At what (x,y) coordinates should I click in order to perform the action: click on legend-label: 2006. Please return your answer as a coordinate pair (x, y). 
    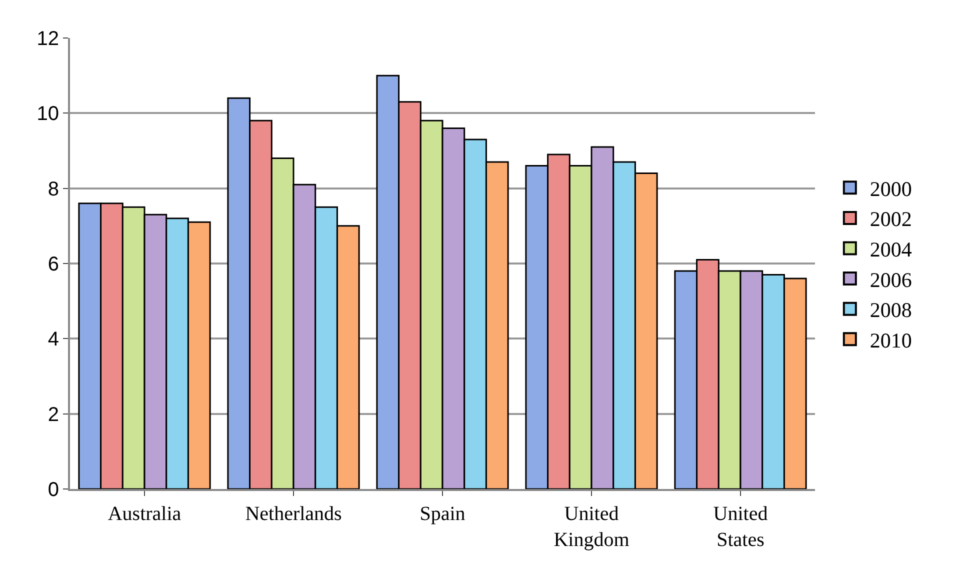
    Looking at the image, I should click on (891, 280).